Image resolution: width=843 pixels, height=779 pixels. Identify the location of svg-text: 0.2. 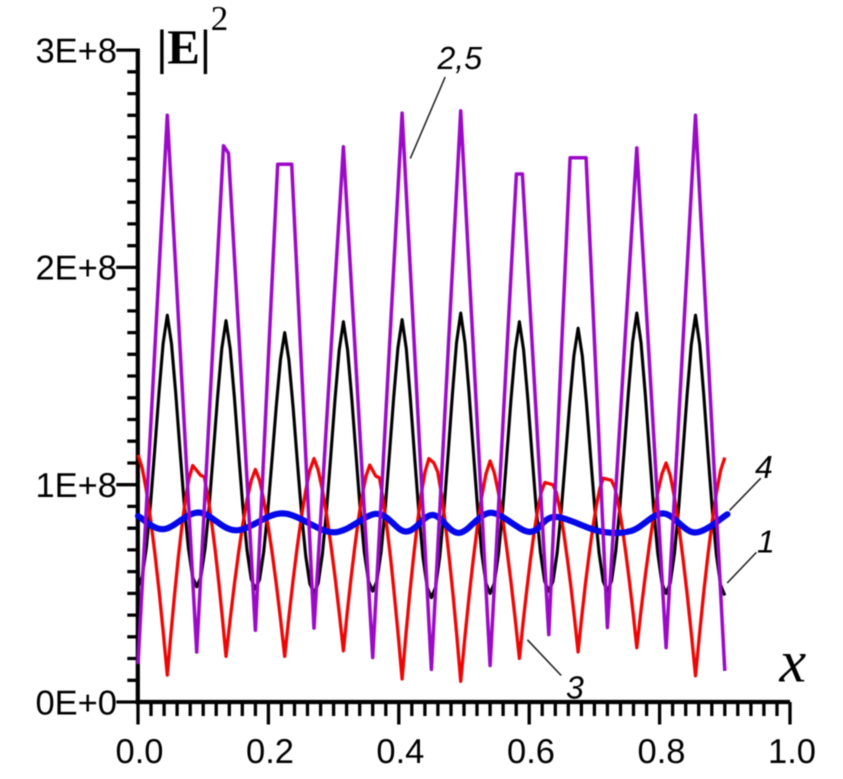
(270, 752).